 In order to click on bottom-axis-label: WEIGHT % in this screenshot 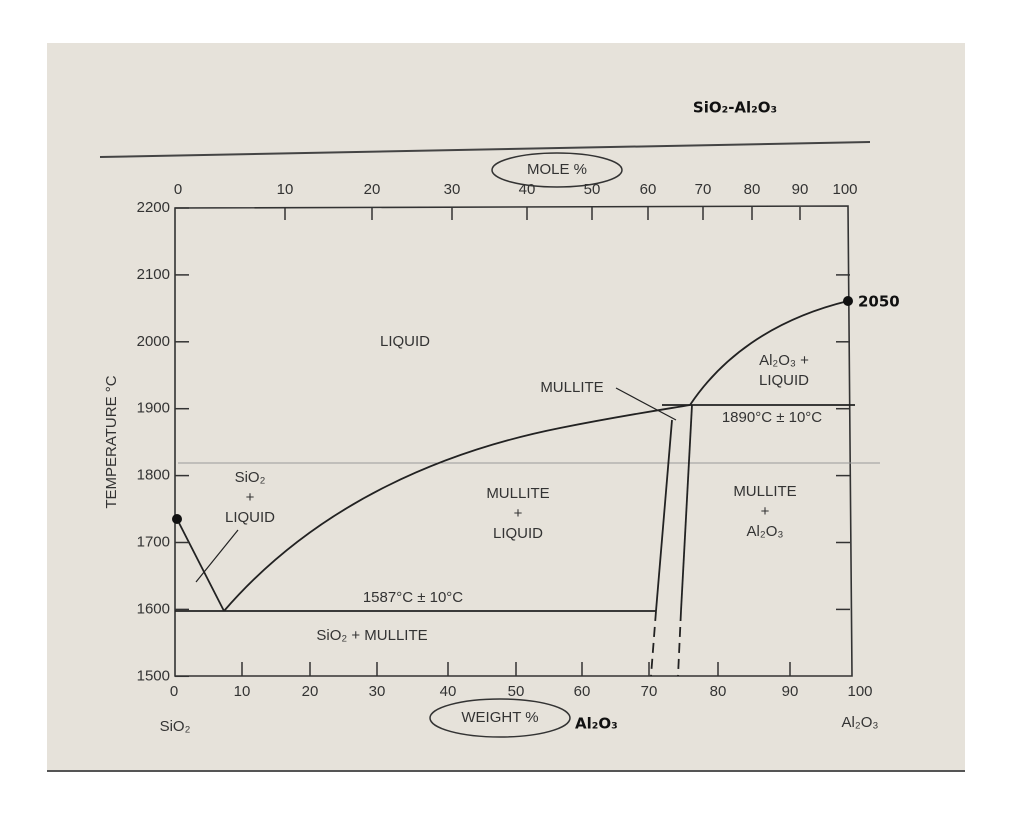, I will do `click(499, 717)`.